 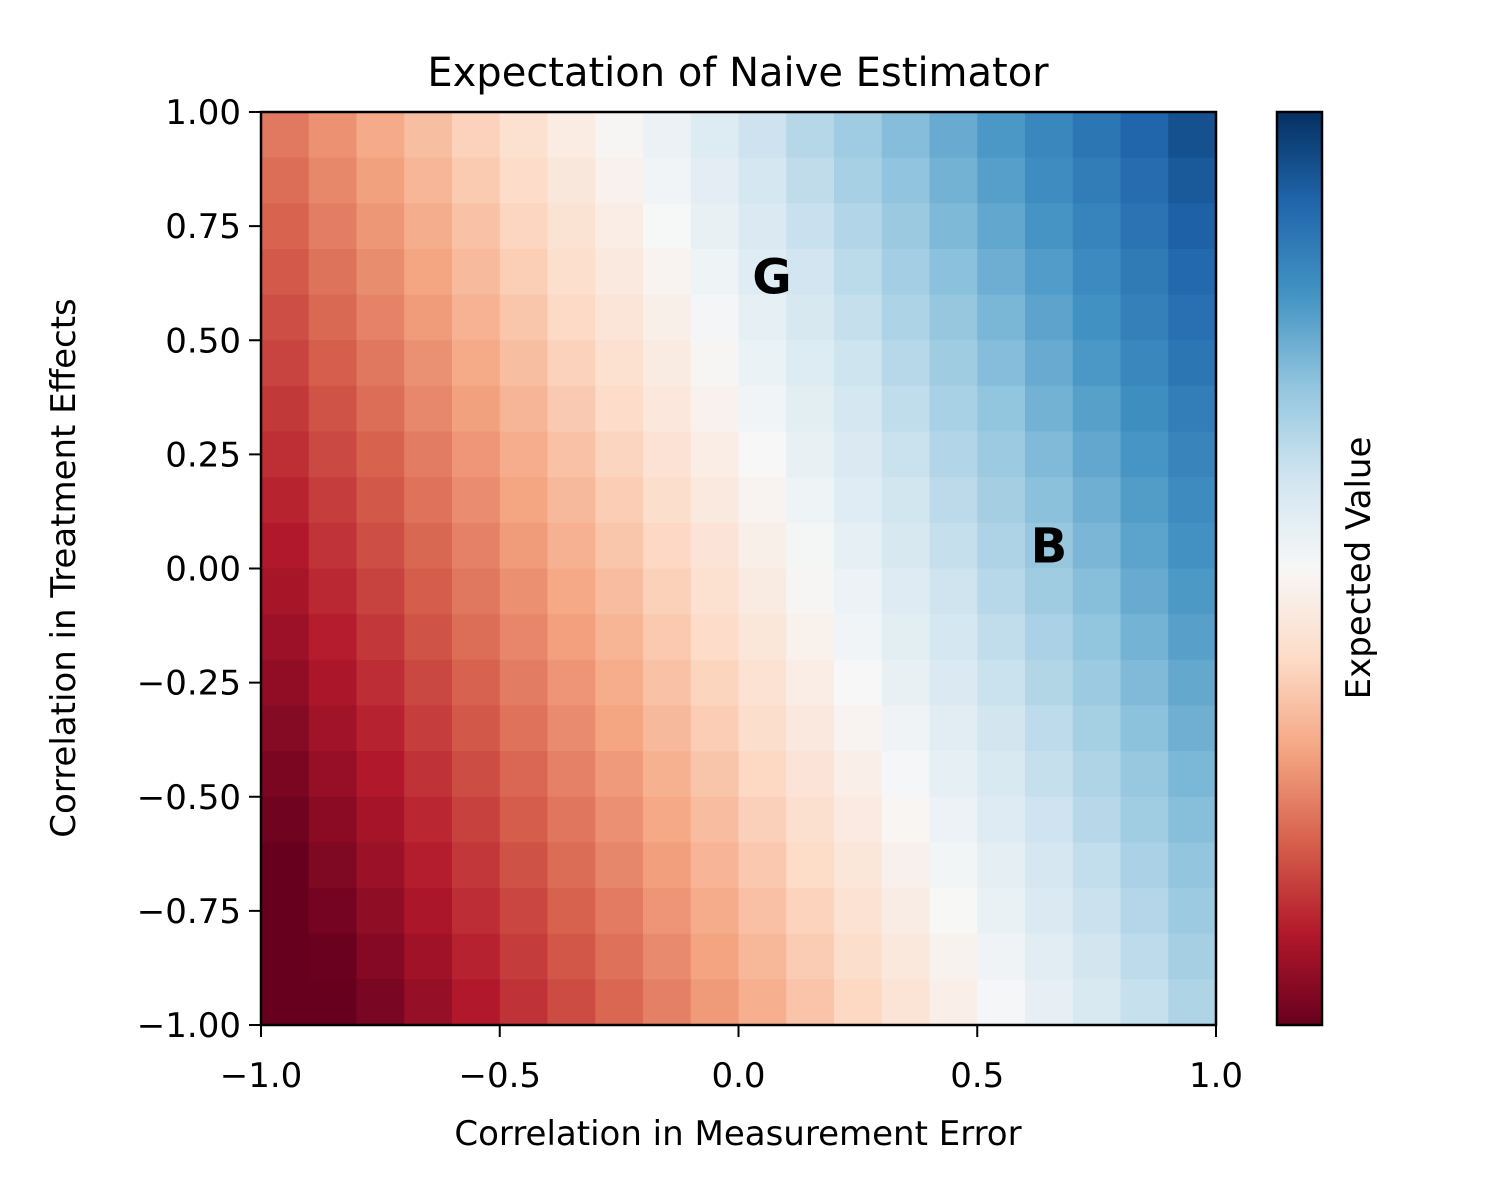 What do you see at coordinates (189, 912) in the screenshot?
I see `y-tick-label: −0.75` at bounding box center [189, 912].